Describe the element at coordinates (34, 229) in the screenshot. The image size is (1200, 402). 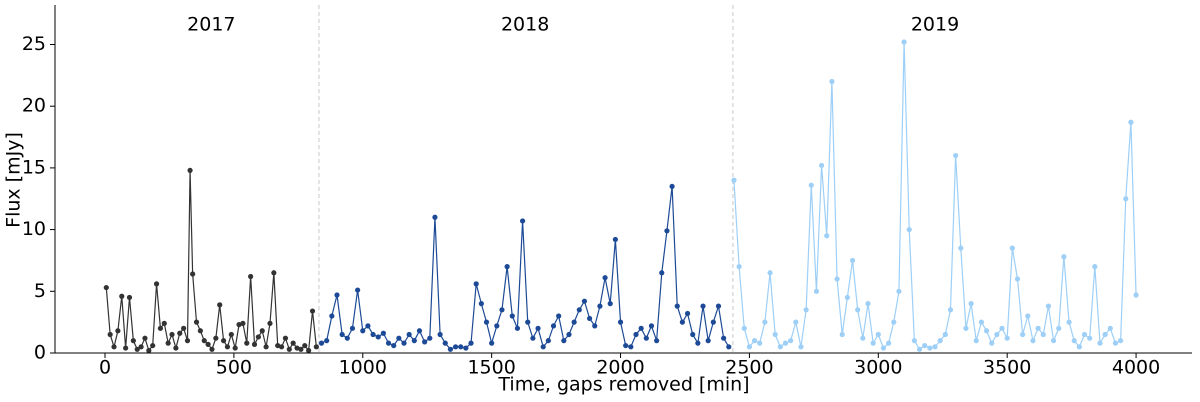
I see `y-tick-label: 10` at that location.